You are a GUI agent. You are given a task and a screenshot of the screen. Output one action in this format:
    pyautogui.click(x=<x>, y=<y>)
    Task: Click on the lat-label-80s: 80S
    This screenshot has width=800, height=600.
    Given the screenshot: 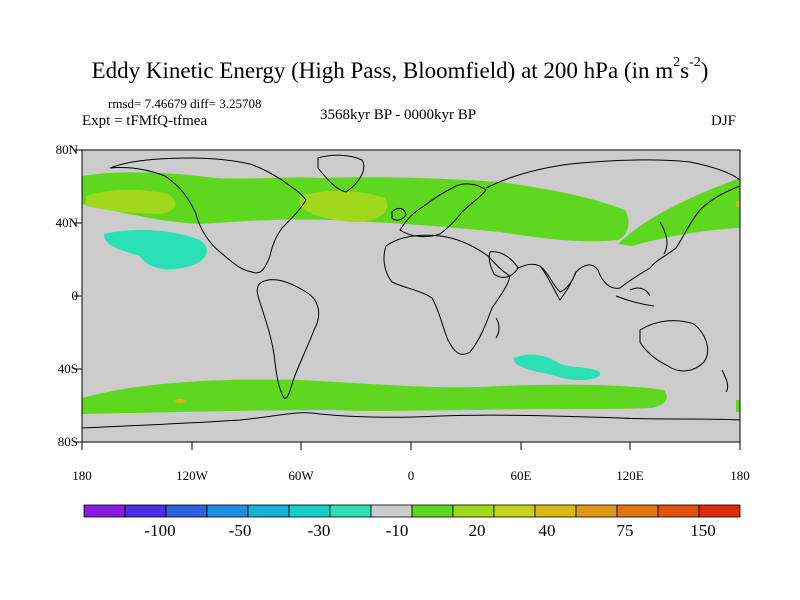 What is the action you would take?
    pyautogui.click(x=67, y=441)
    